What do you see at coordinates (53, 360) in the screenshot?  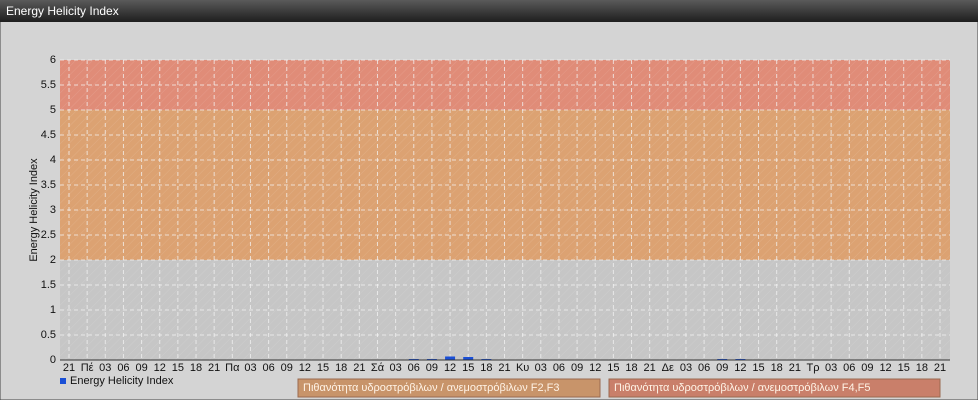 I see `y-tick-label: 0` at bounding box center [53, 360].